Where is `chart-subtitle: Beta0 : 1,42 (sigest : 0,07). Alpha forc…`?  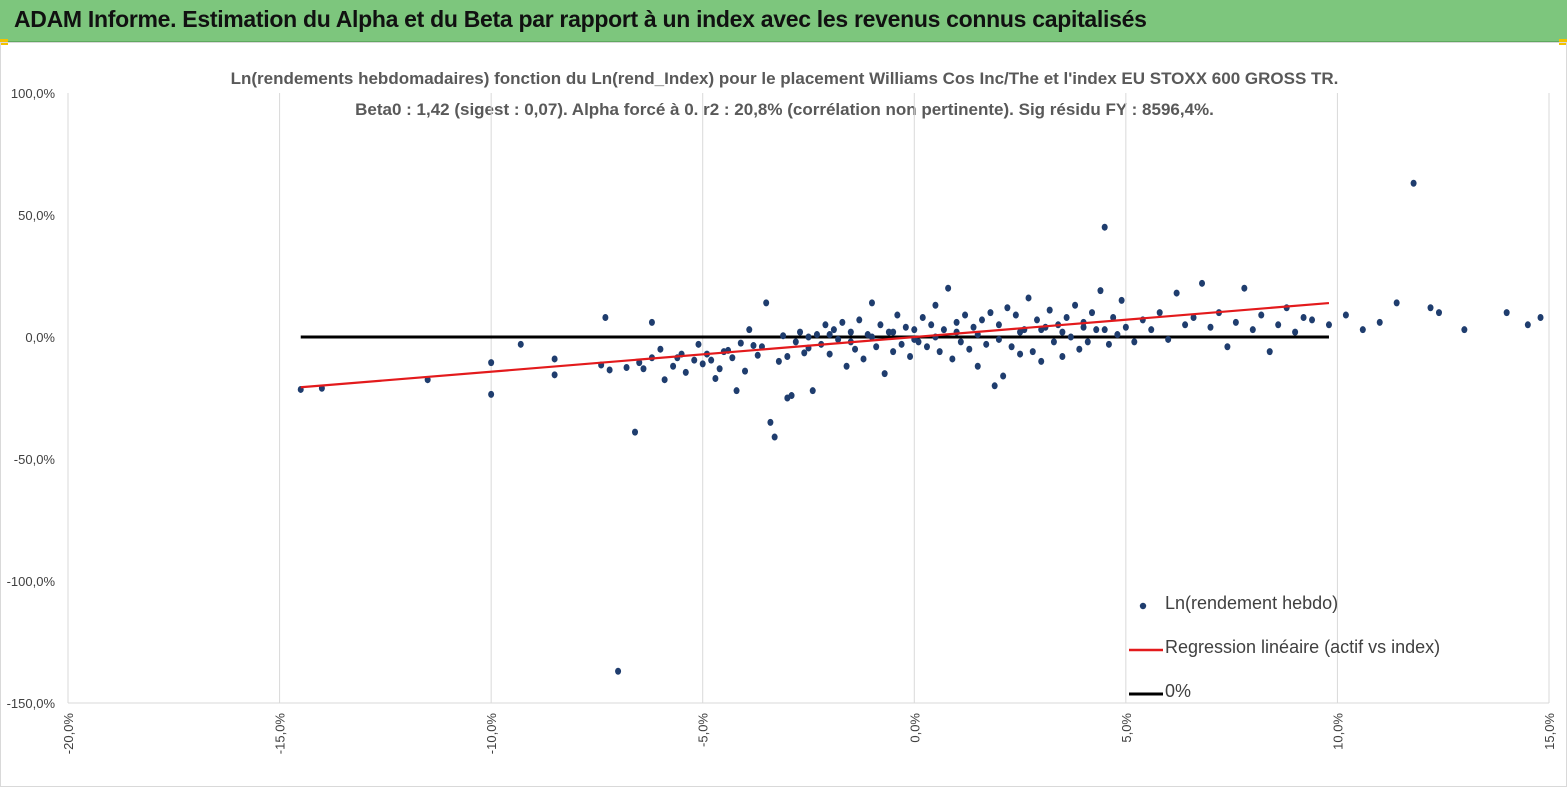 chart-subtitle: Beta0 : 1,42 (sigest : 0,07). Alpha forc… is located at coordinates (784, 109).